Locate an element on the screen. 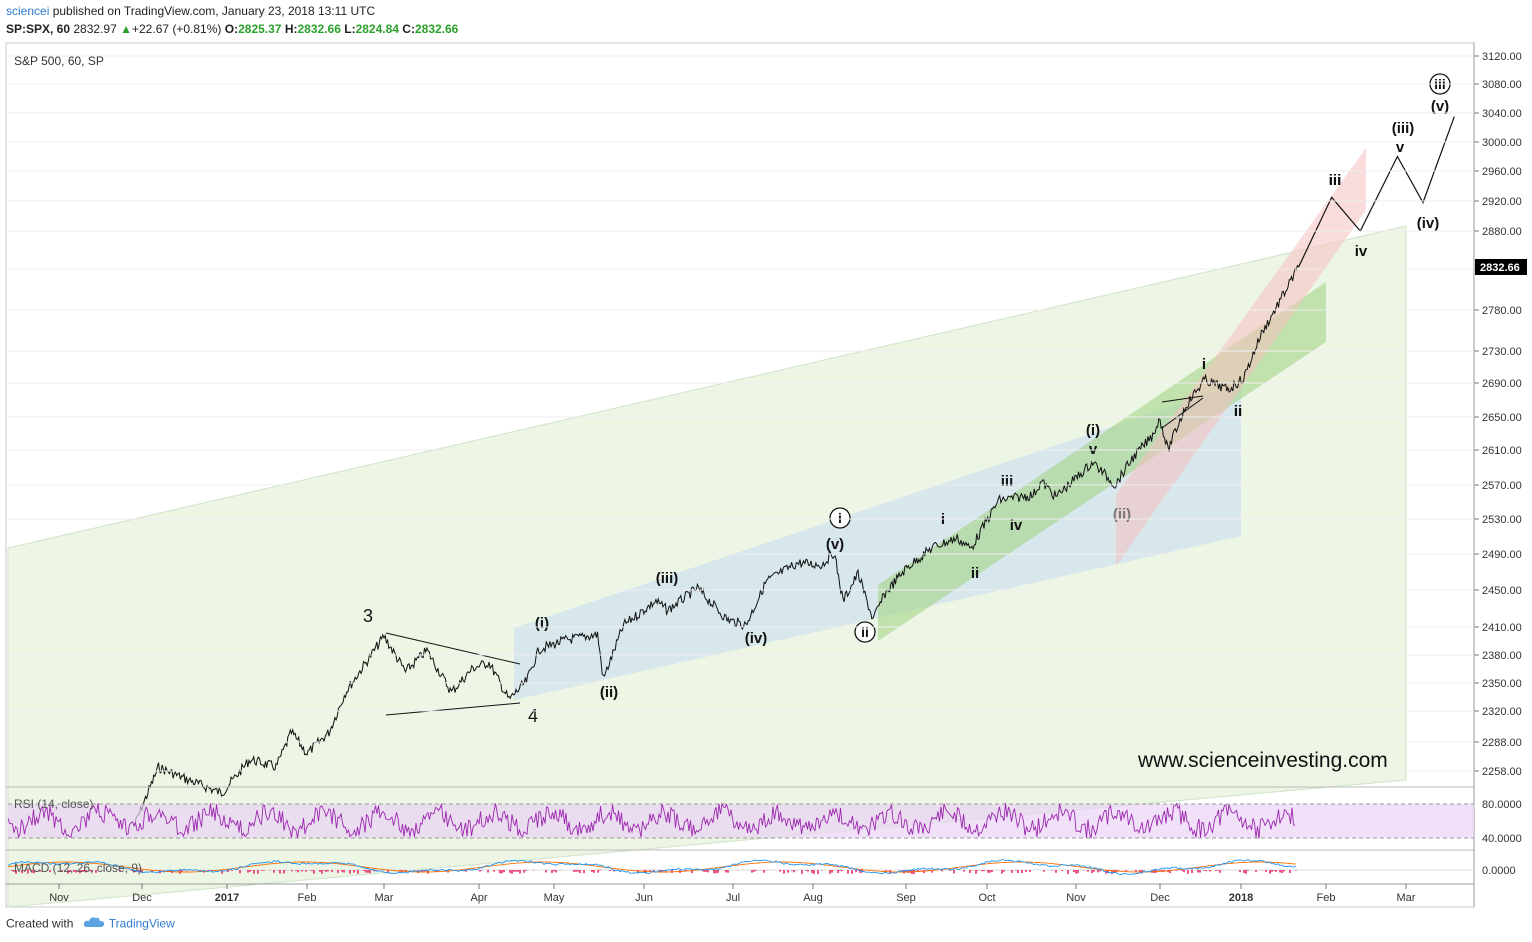 The height and width of the screenshot is (942, 1532). pane-title: S&P 500, 60, SP is located at coordinates (59, 61).